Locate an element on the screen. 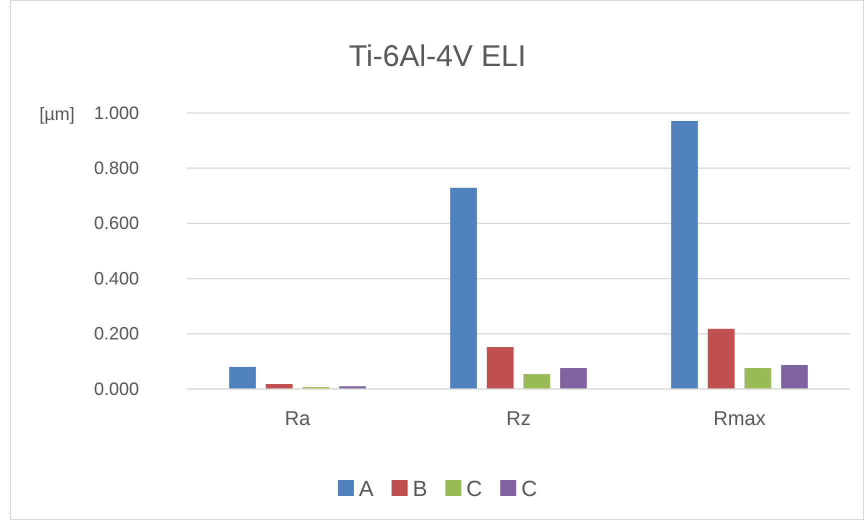  x-tick-label: Ra is located at coordinates (298, 419).